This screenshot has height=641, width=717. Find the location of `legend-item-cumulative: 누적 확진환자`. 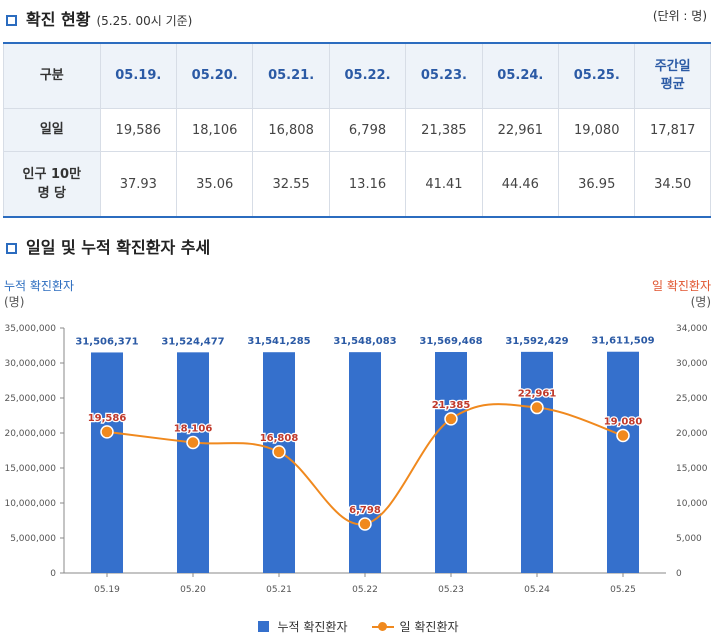

legend-item-cumulative: 누적 확진환자 is located at coordinates (303, 626).